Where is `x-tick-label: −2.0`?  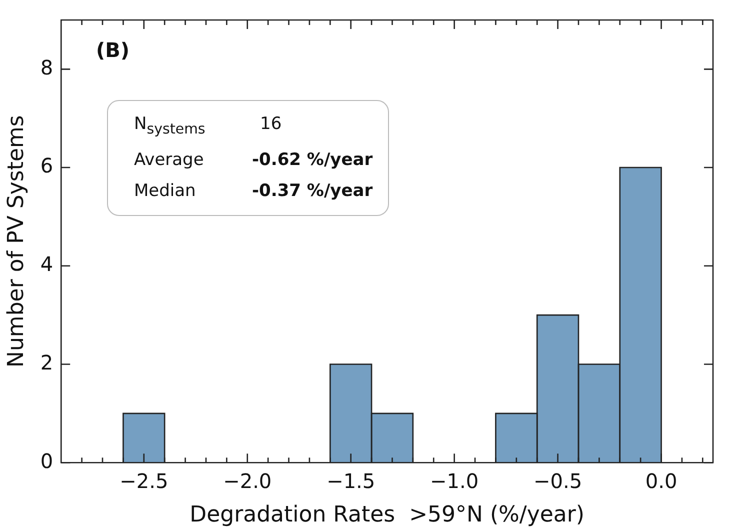 x-tick-label: −2.0 is located at coordinates (247, 480).